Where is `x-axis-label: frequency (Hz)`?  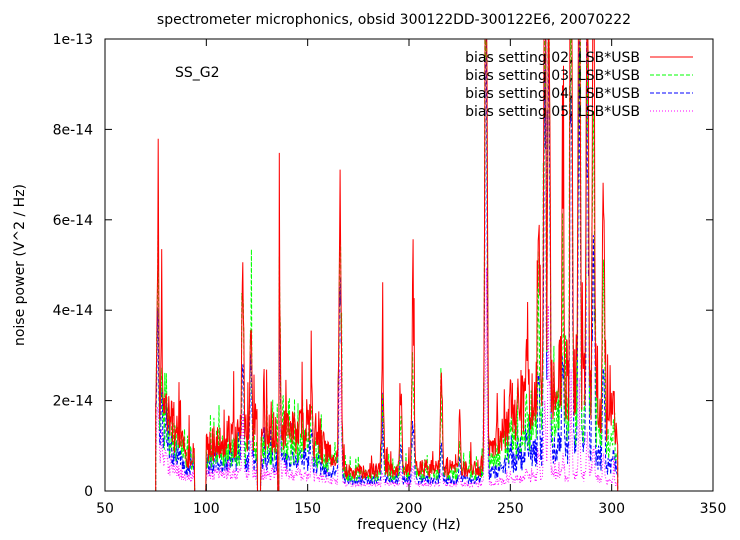 x-axis-label: frequency (Hz) is located at coordinates (408, 525).